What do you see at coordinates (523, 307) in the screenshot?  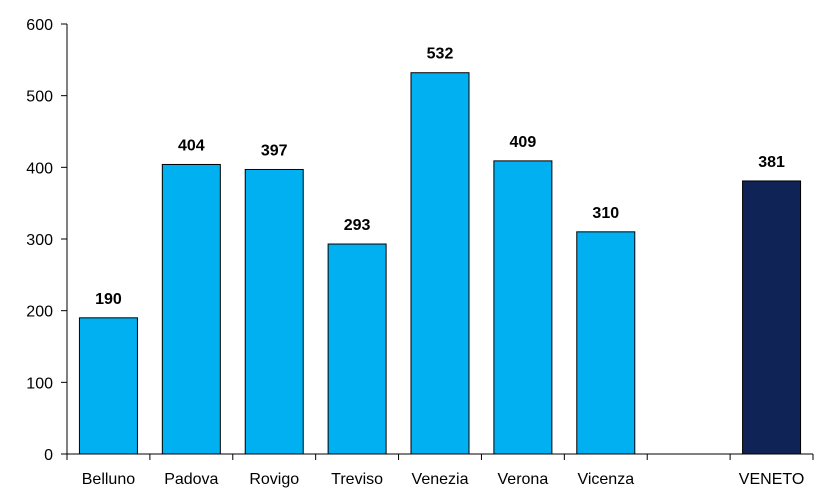 I see `bar-verona` at bounding box center [523, 307].